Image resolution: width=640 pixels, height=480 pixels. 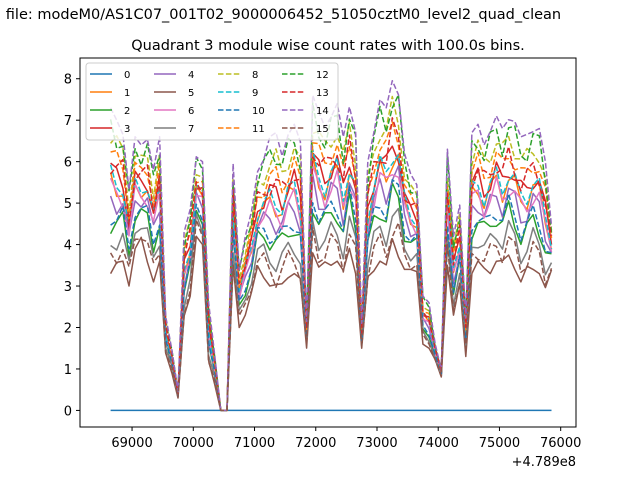 What do you see at coordinates (322, 129) in the screenshot?
I see `legend-label-15: 15` at bounding box center [322, 129].